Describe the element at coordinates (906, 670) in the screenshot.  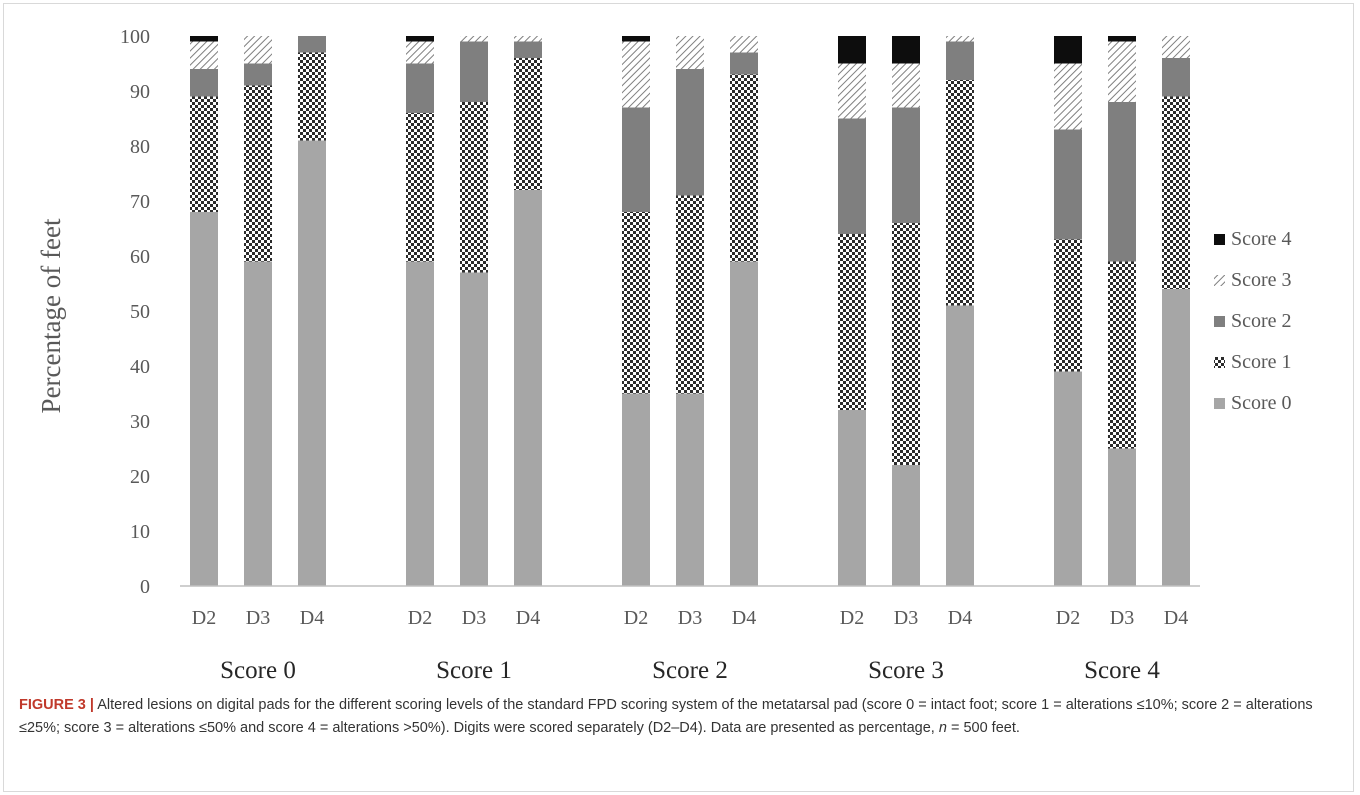
I see `group-label: Score 3` at that location.